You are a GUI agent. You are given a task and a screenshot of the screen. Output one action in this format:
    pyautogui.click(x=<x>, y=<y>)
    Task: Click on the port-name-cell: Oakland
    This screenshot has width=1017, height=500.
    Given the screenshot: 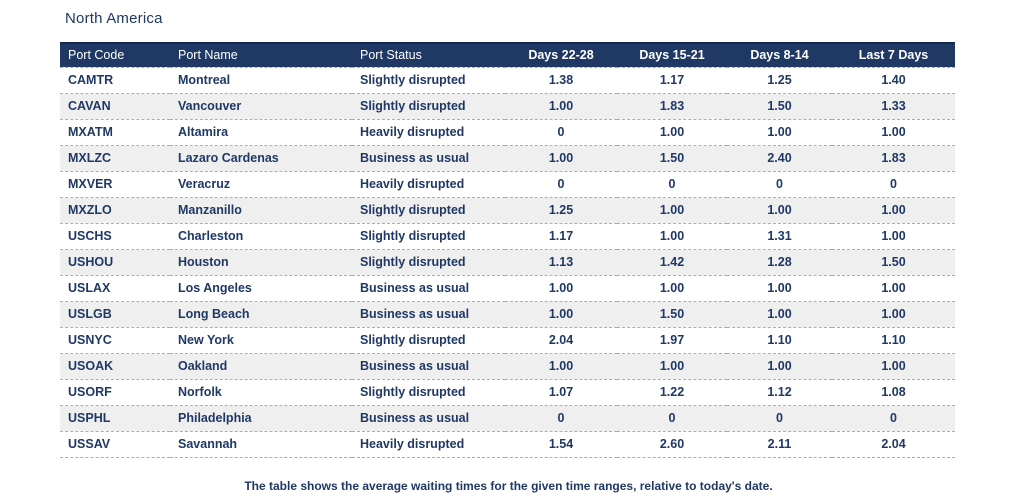 What is the action you would take?
    pyautogui.click(x=261, y=366)
    